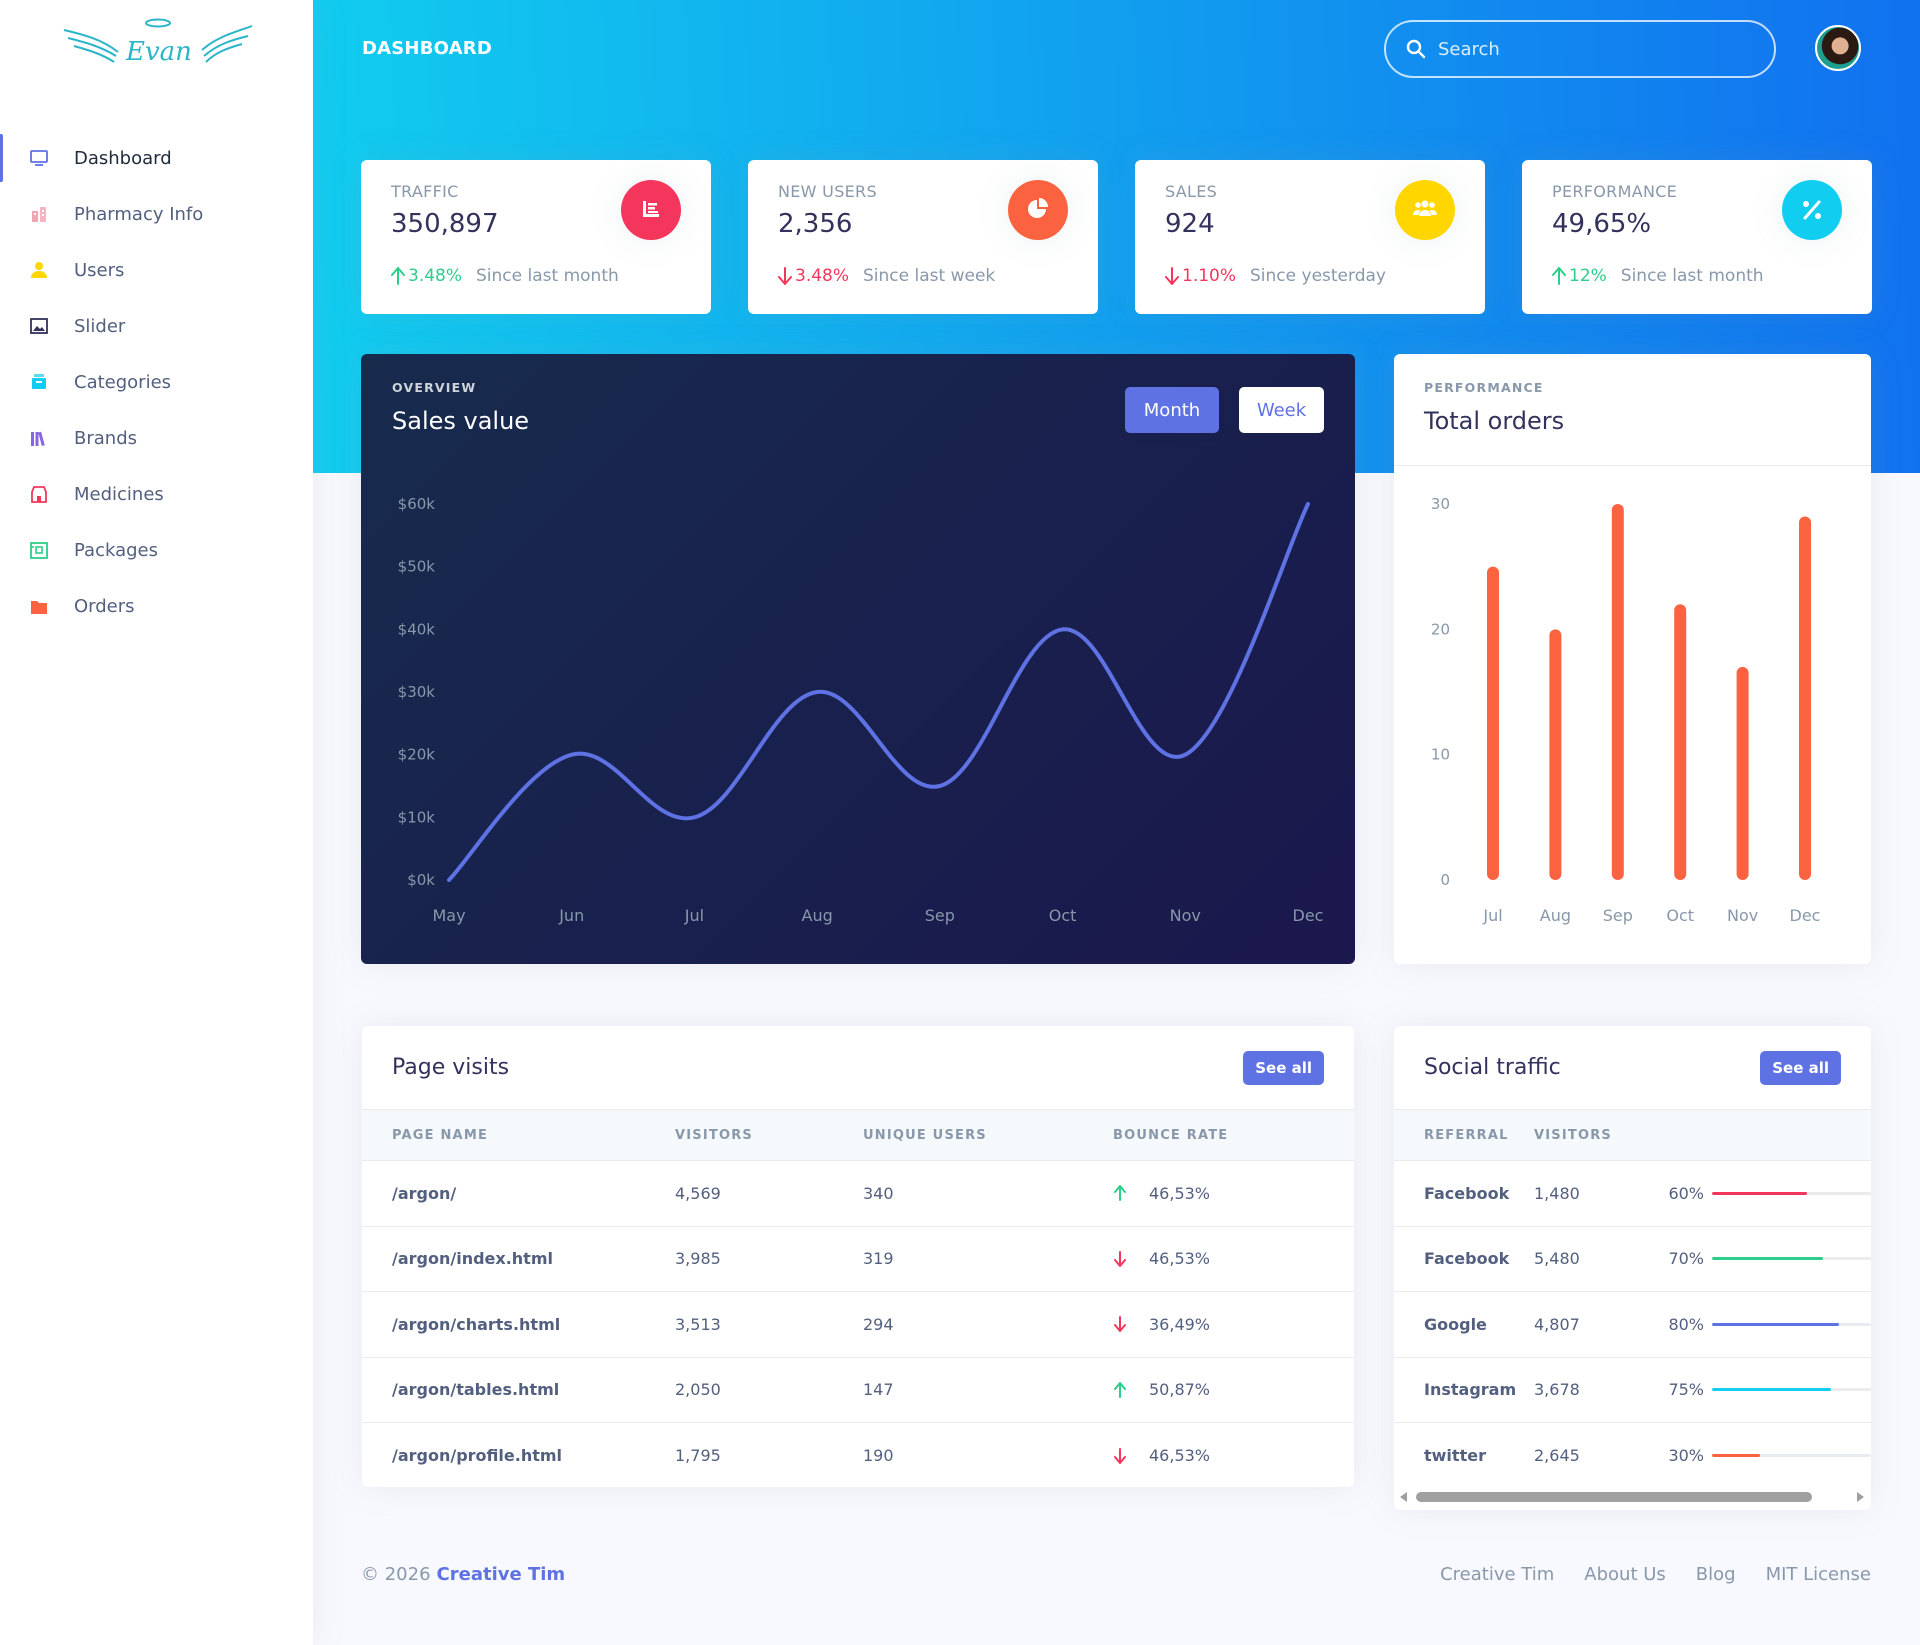 The image size is (1920, 1645). Describe the element at coordinates (1715, 1574) in the screenshot. I see `footer-link-blog: Blog` at that location.